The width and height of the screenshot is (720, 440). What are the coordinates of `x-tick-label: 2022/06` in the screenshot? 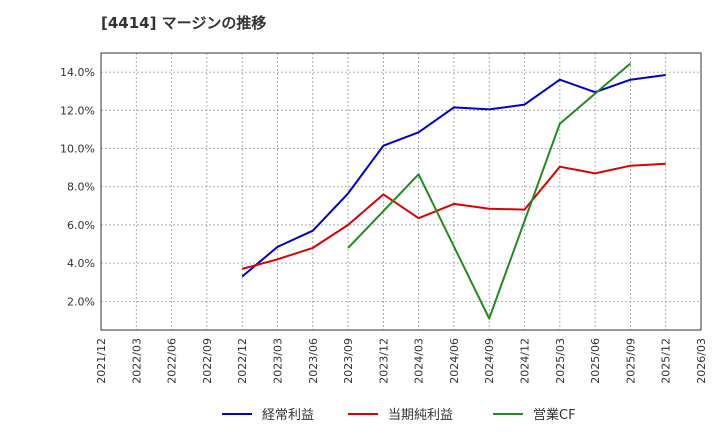 It's located at (172, 361).